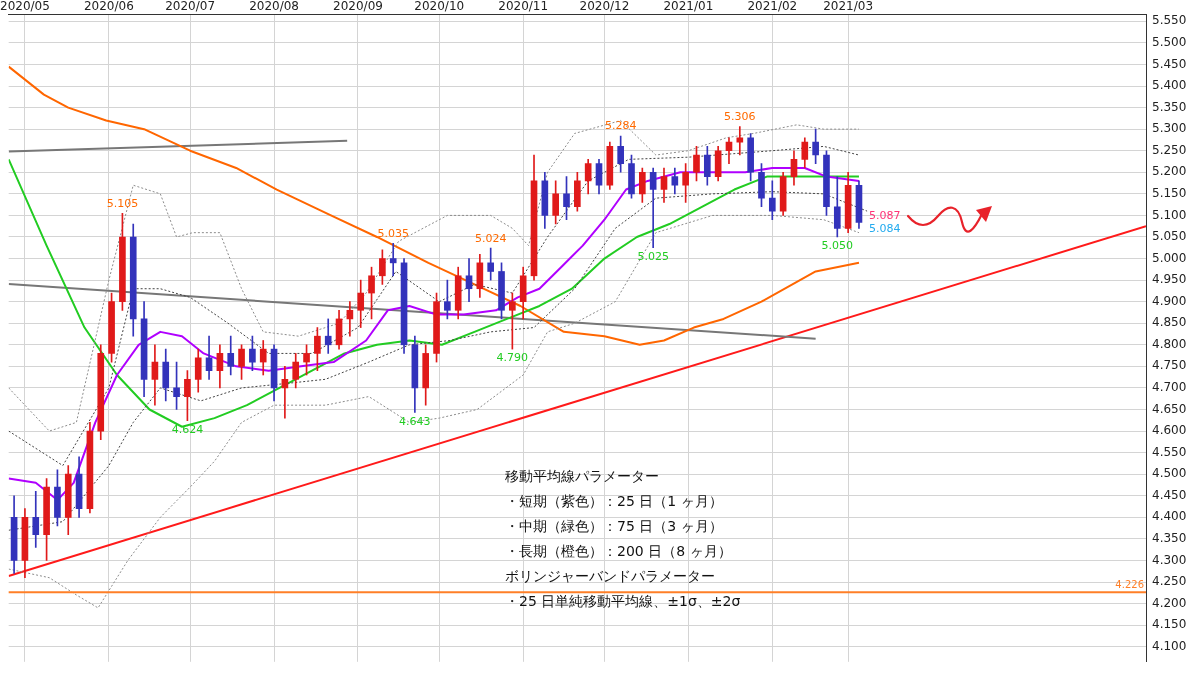  What do you see at coordinates (1169, 408) in the screenshot?
I see `y-tick-label: 4.650` at bounding box center [1169, 408].